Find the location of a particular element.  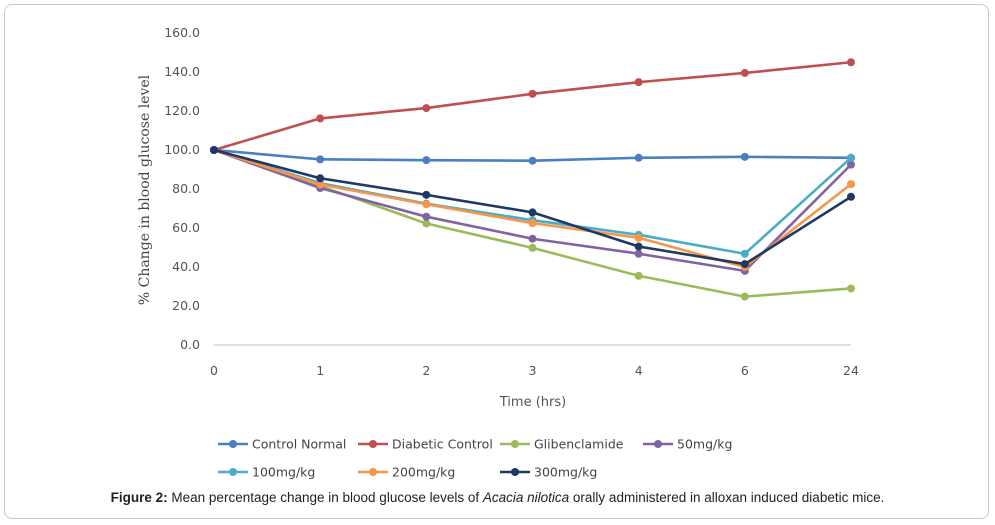

legend-item: Control Normal is located at coordinates (282, 444).